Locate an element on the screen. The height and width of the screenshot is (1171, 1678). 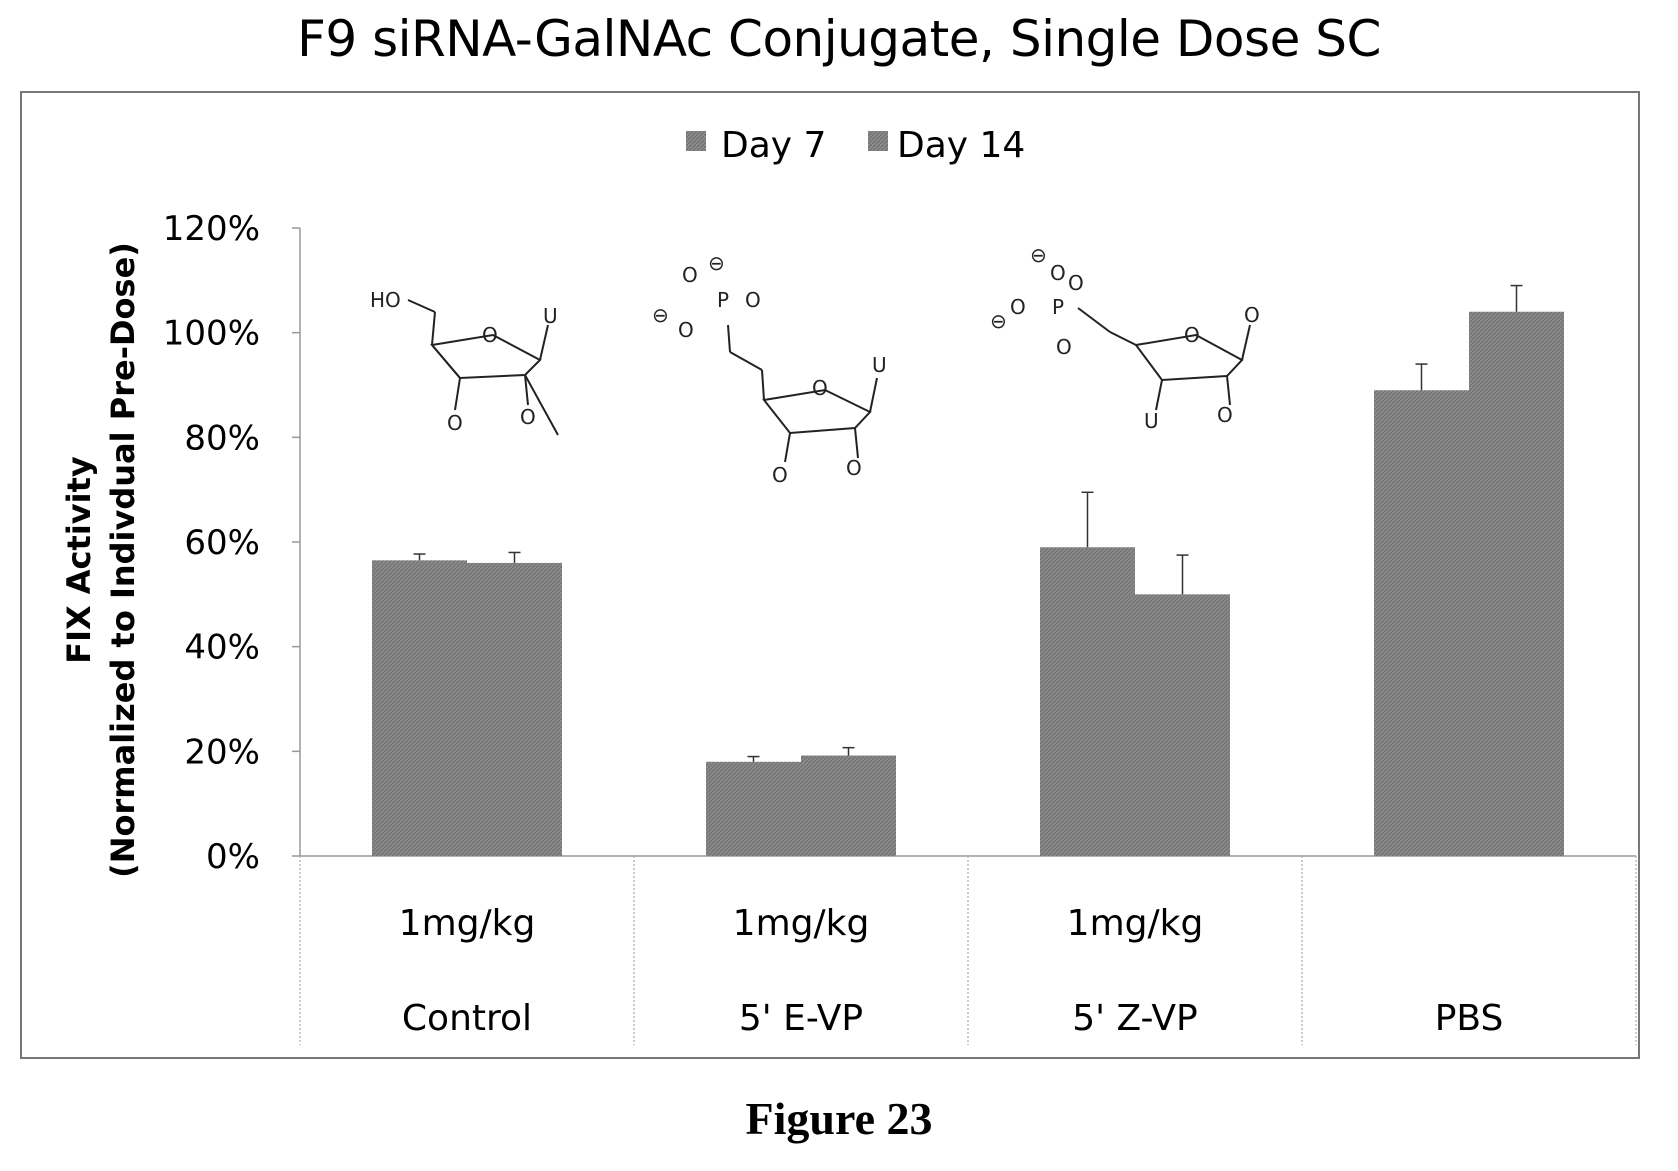
y-tick-label: 0% is located at coordinates (233, 857).